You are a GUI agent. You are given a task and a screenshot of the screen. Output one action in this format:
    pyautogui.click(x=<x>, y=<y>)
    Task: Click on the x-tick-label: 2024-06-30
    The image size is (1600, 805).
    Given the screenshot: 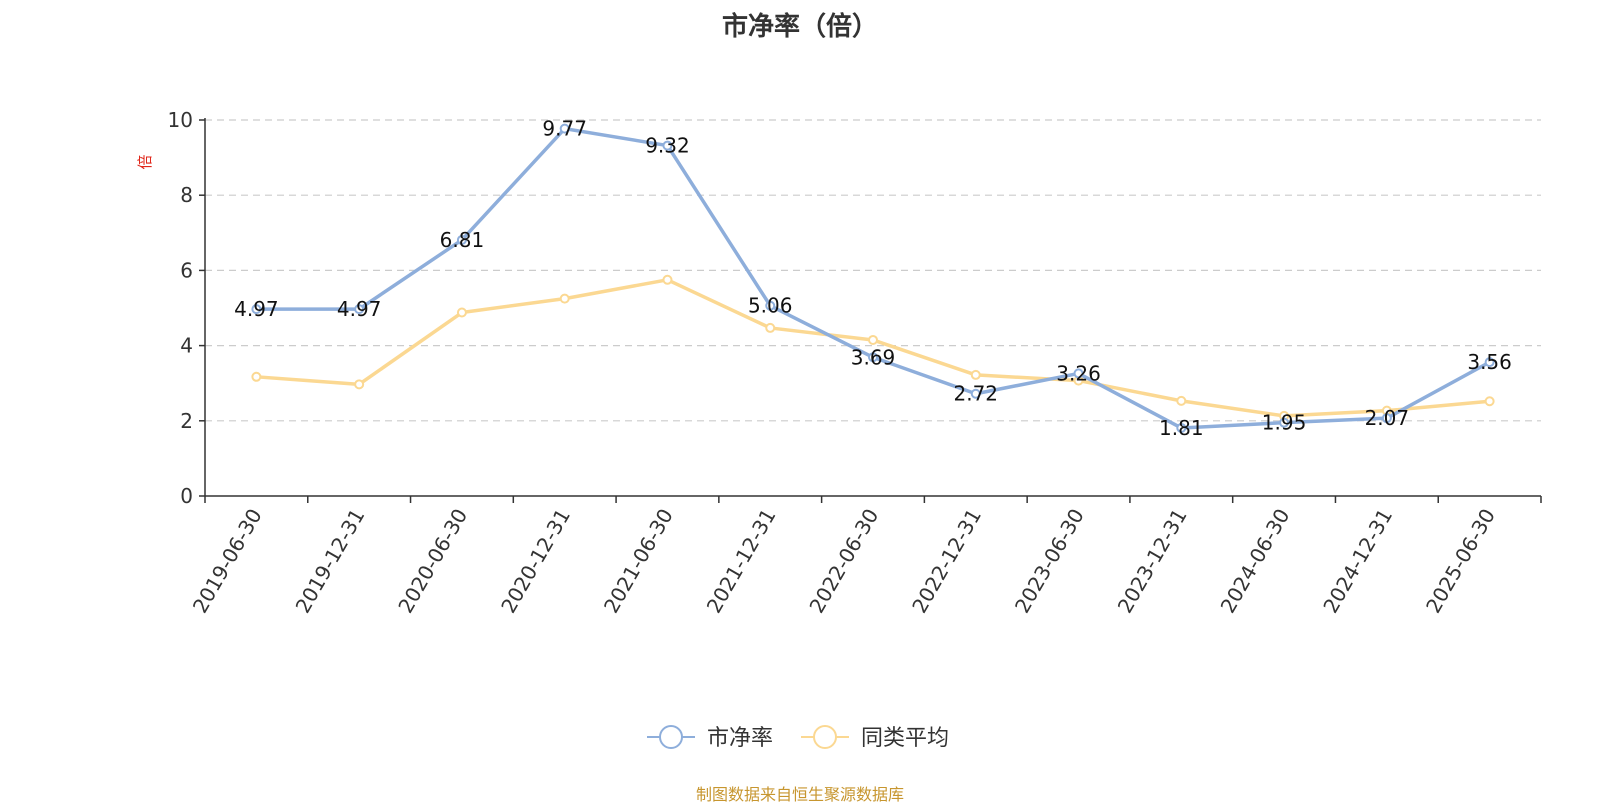 What is the action you would take?
    pyautogui.click(x=1255, y=561)
    